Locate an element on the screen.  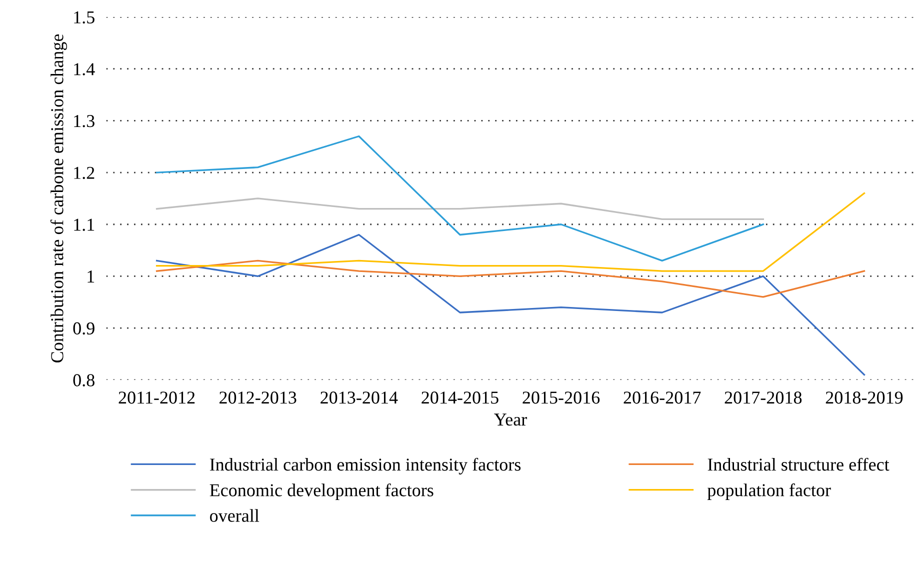
y-tick-label: 1.3 is located at coordinates (84, 121).